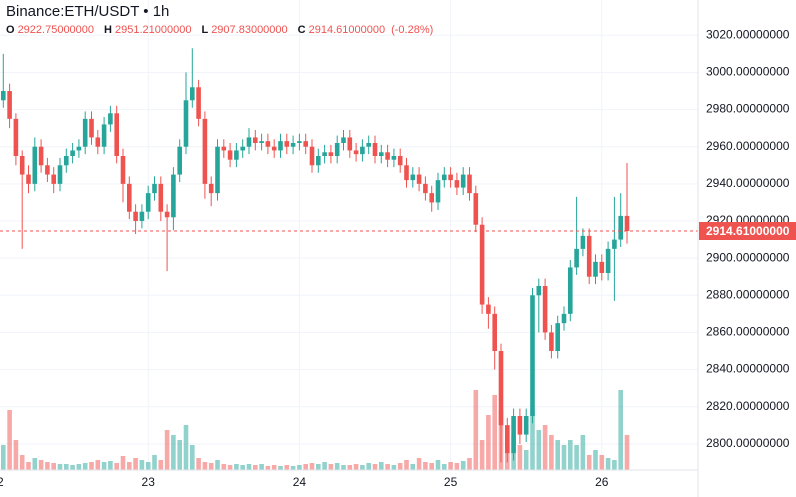 This screenshot has width=796, height=497. I want to click on legend-value: 2907.83000000, so click(249, 30).